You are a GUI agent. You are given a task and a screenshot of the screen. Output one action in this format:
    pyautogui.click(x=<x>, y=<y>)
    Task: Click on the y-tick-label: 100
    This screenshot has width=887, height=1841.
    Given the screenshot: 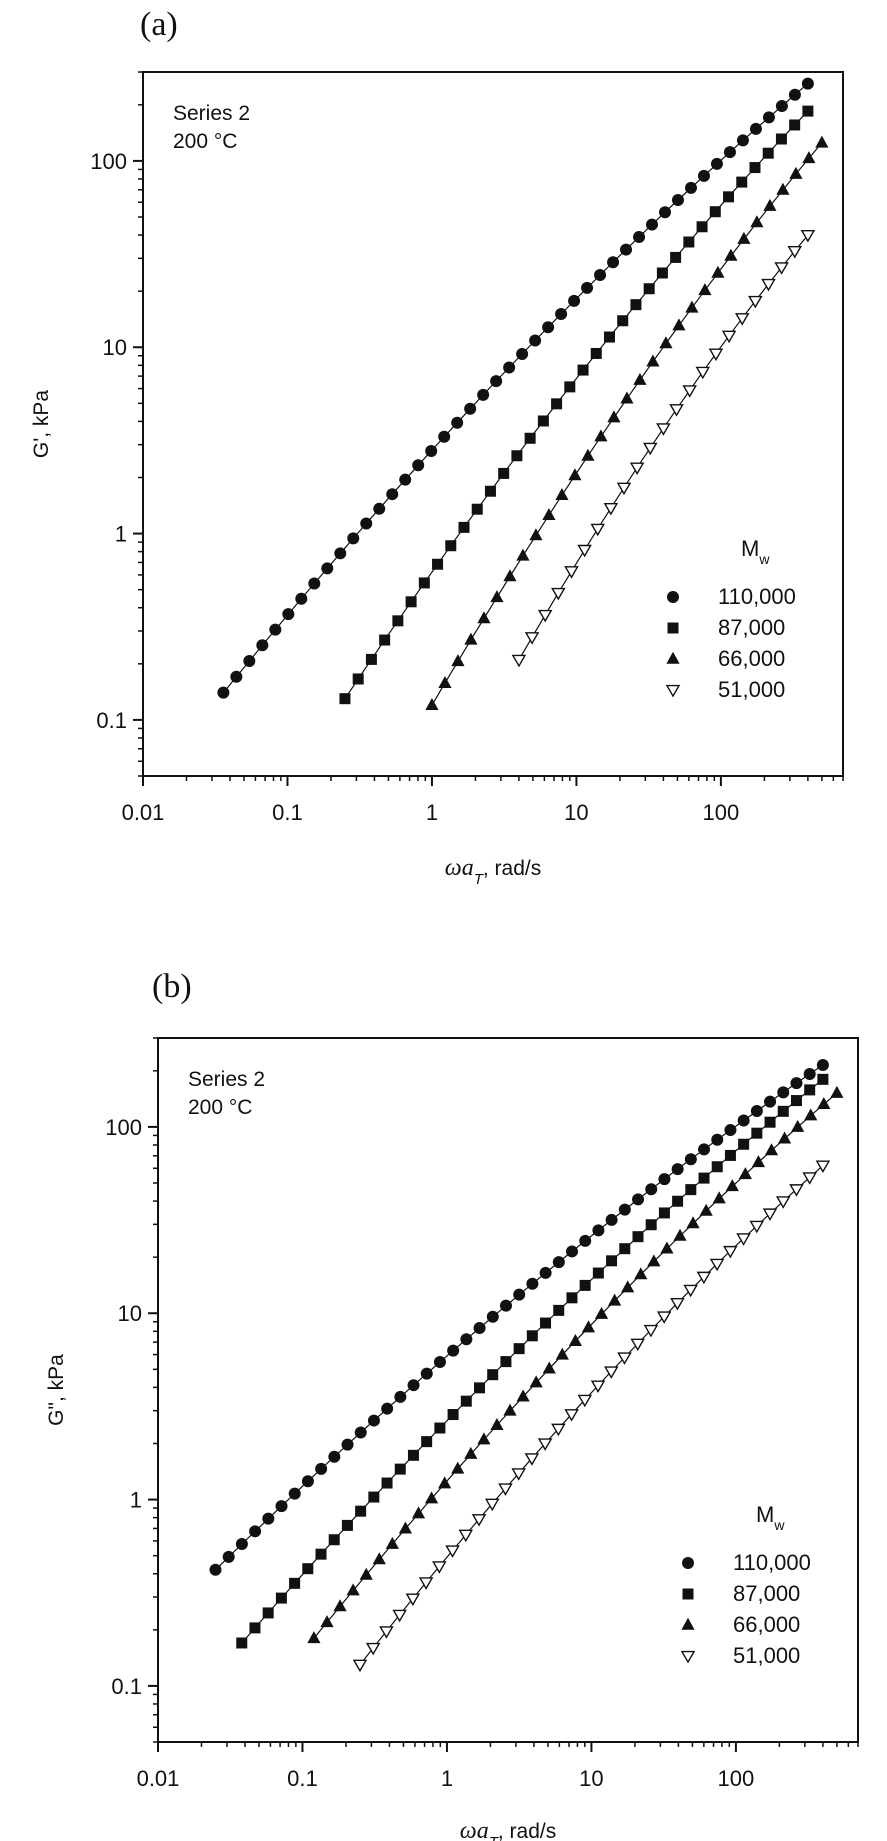 What is the action you would take?
    pyautogui.click(x=123, y=1127)
    